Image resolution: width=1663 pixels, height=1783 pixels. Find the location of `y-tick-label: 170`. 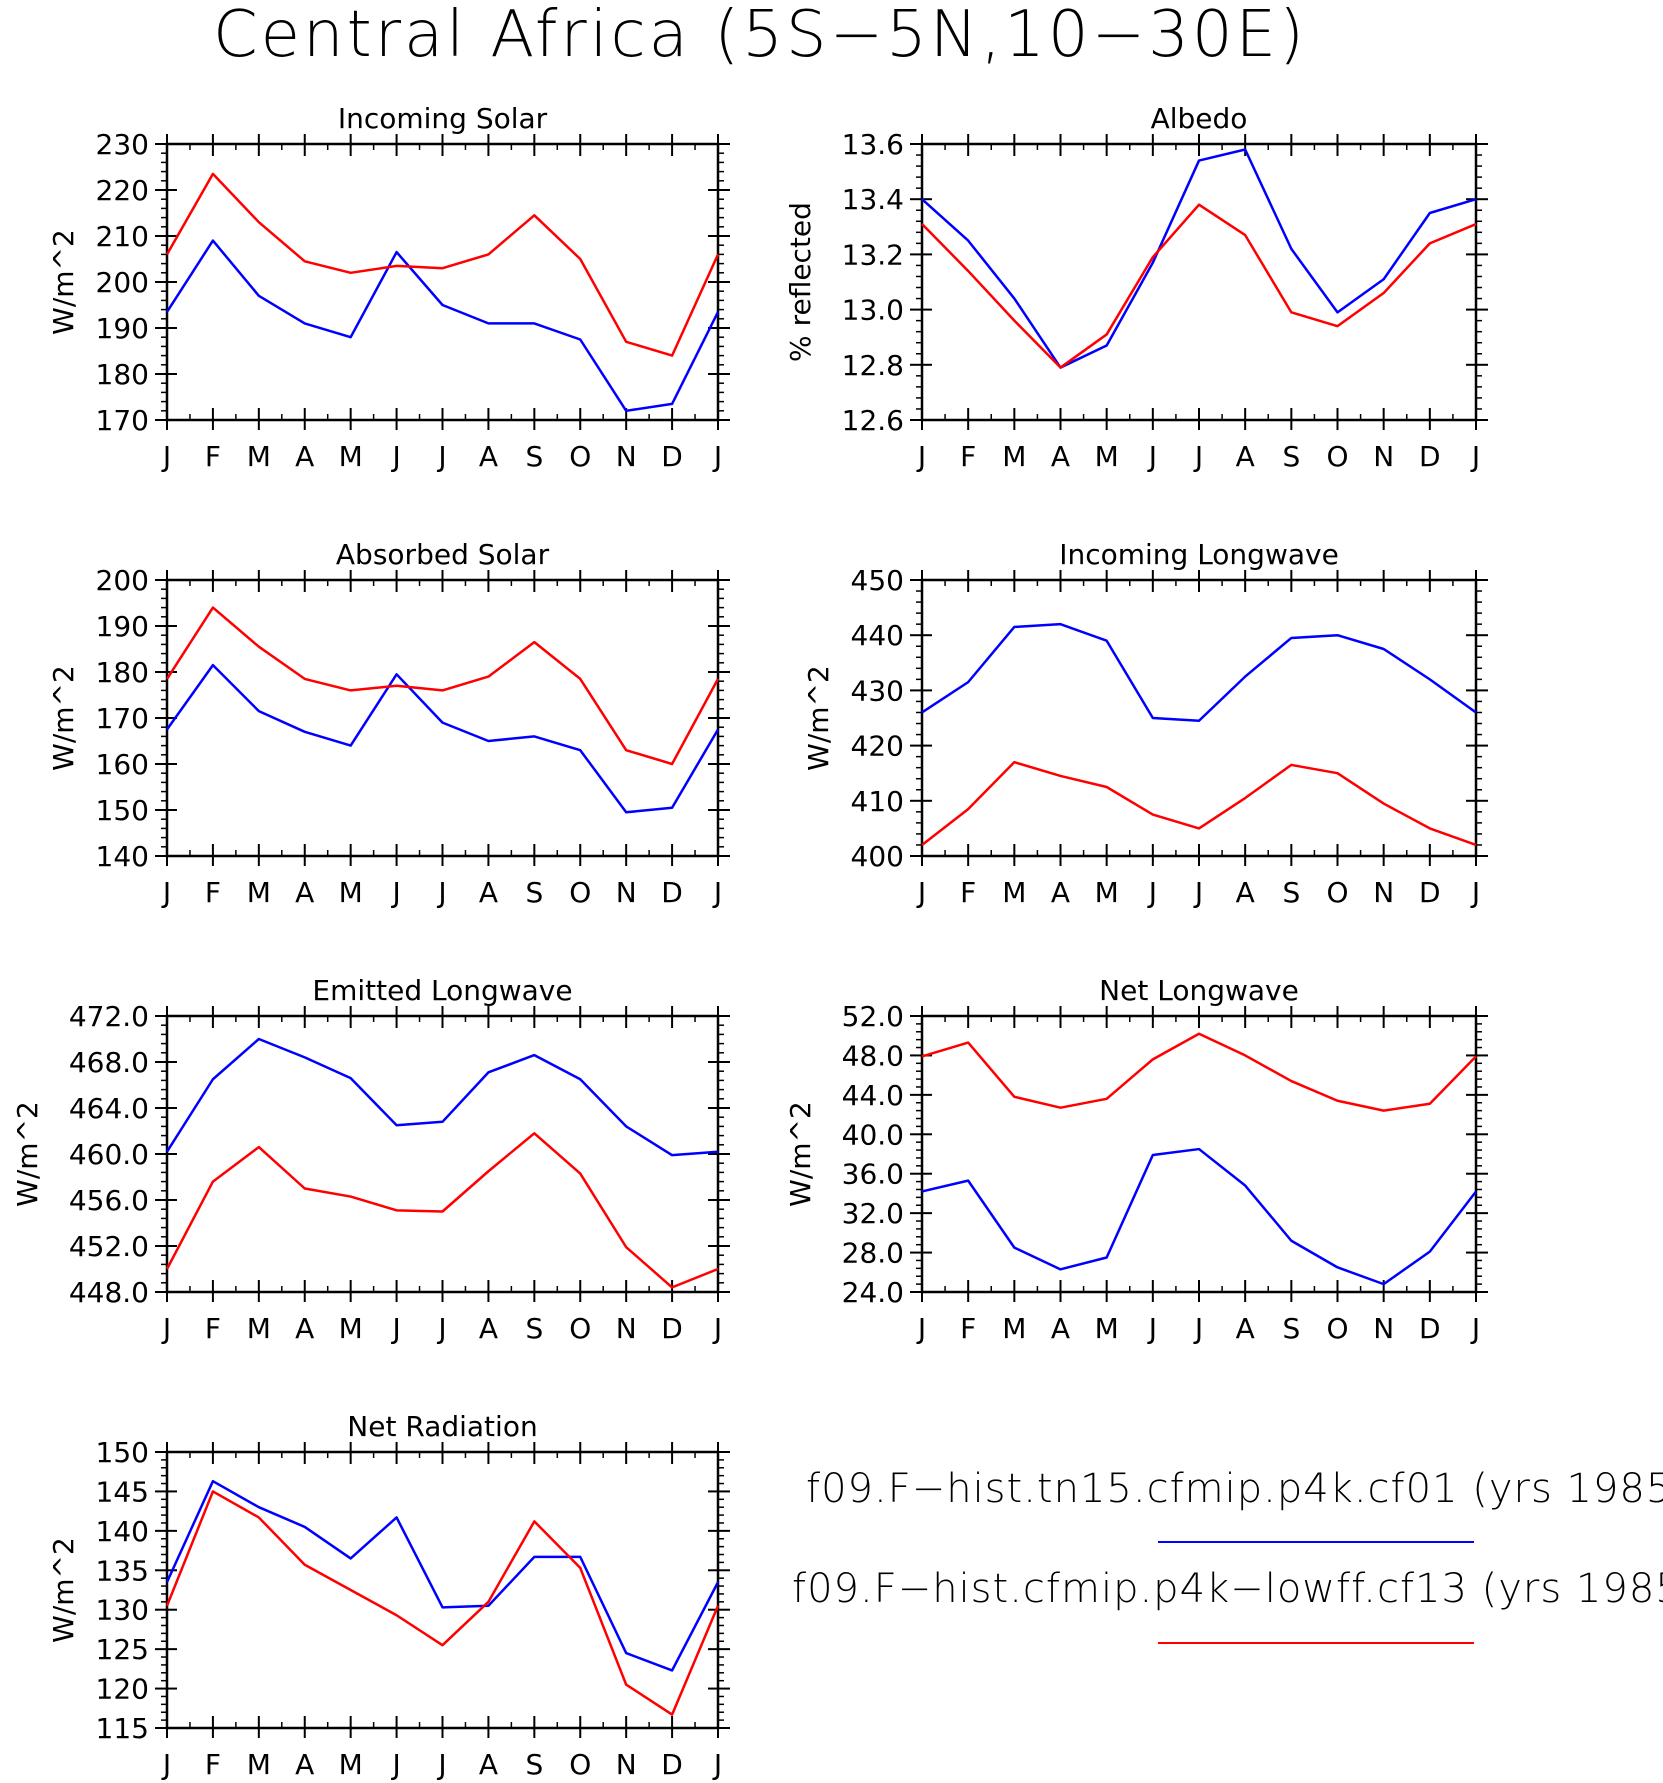

y-tick-label: 170 is located at coordinates (122, 718).